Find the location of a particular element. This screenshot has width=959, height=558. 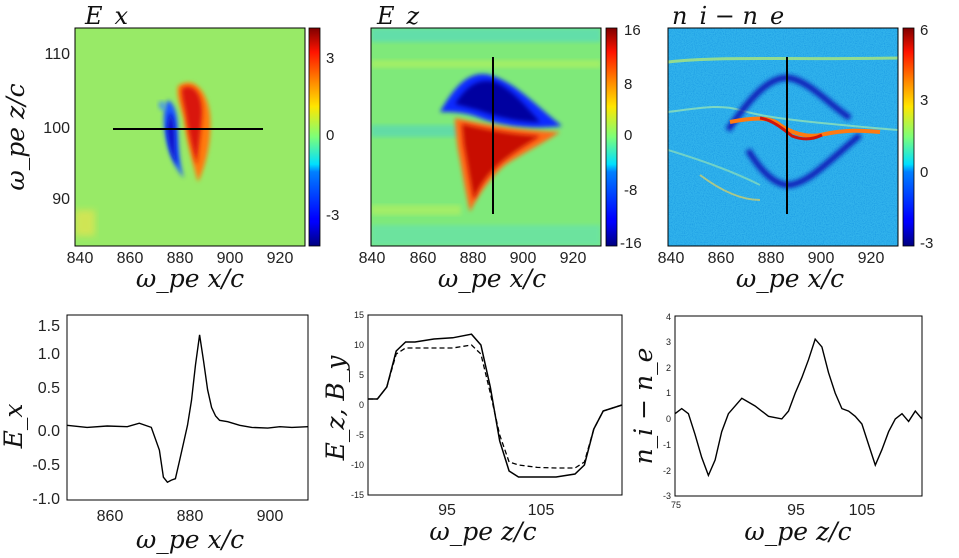

heatmap-ez-xtick: 900 is located at coordinates (523, 258).